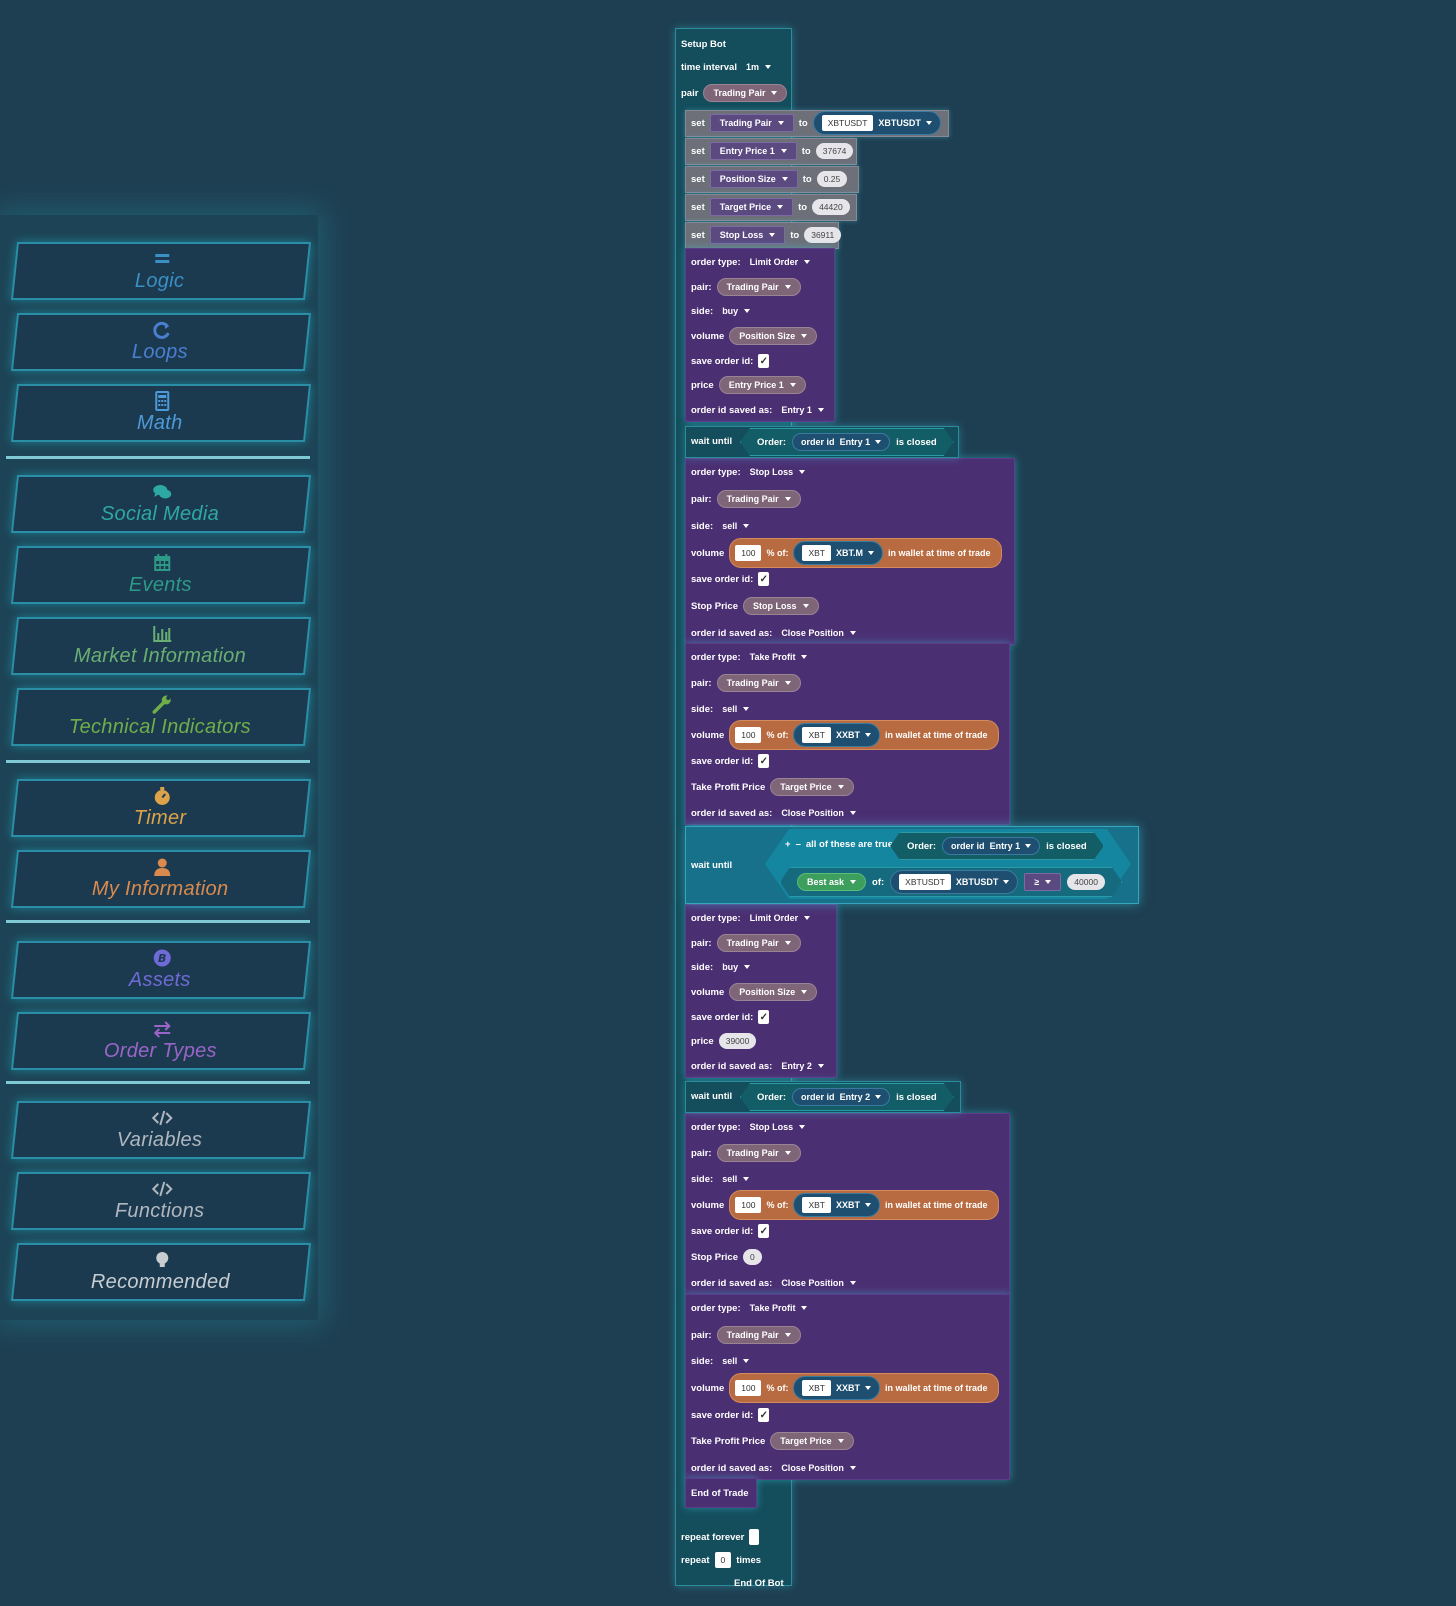 Image resolution: width=1456 pixels, height=1606 pixels. Describe the element at coordinates (753, 179) in the screenshot. I see `variable-dropdown: Position Size` at that location.